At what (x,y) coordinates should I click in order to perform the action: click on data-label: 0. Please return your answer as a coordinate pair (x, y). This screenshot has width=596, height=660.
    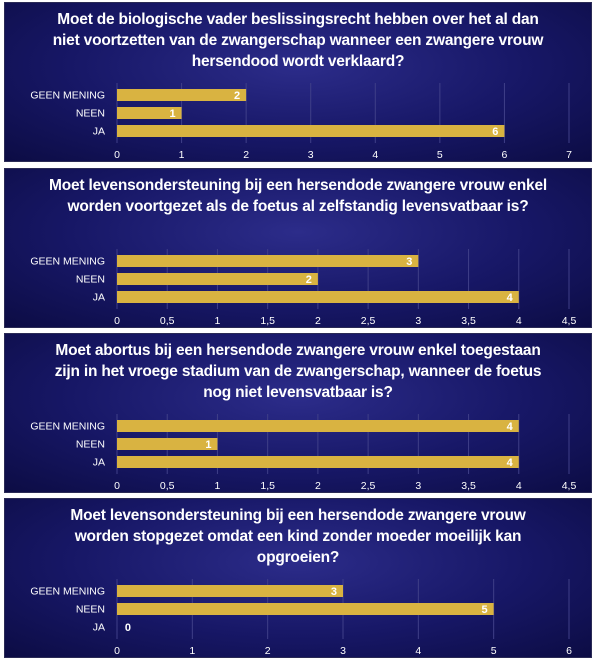
    Looking at the image, I should click on (128, 628).